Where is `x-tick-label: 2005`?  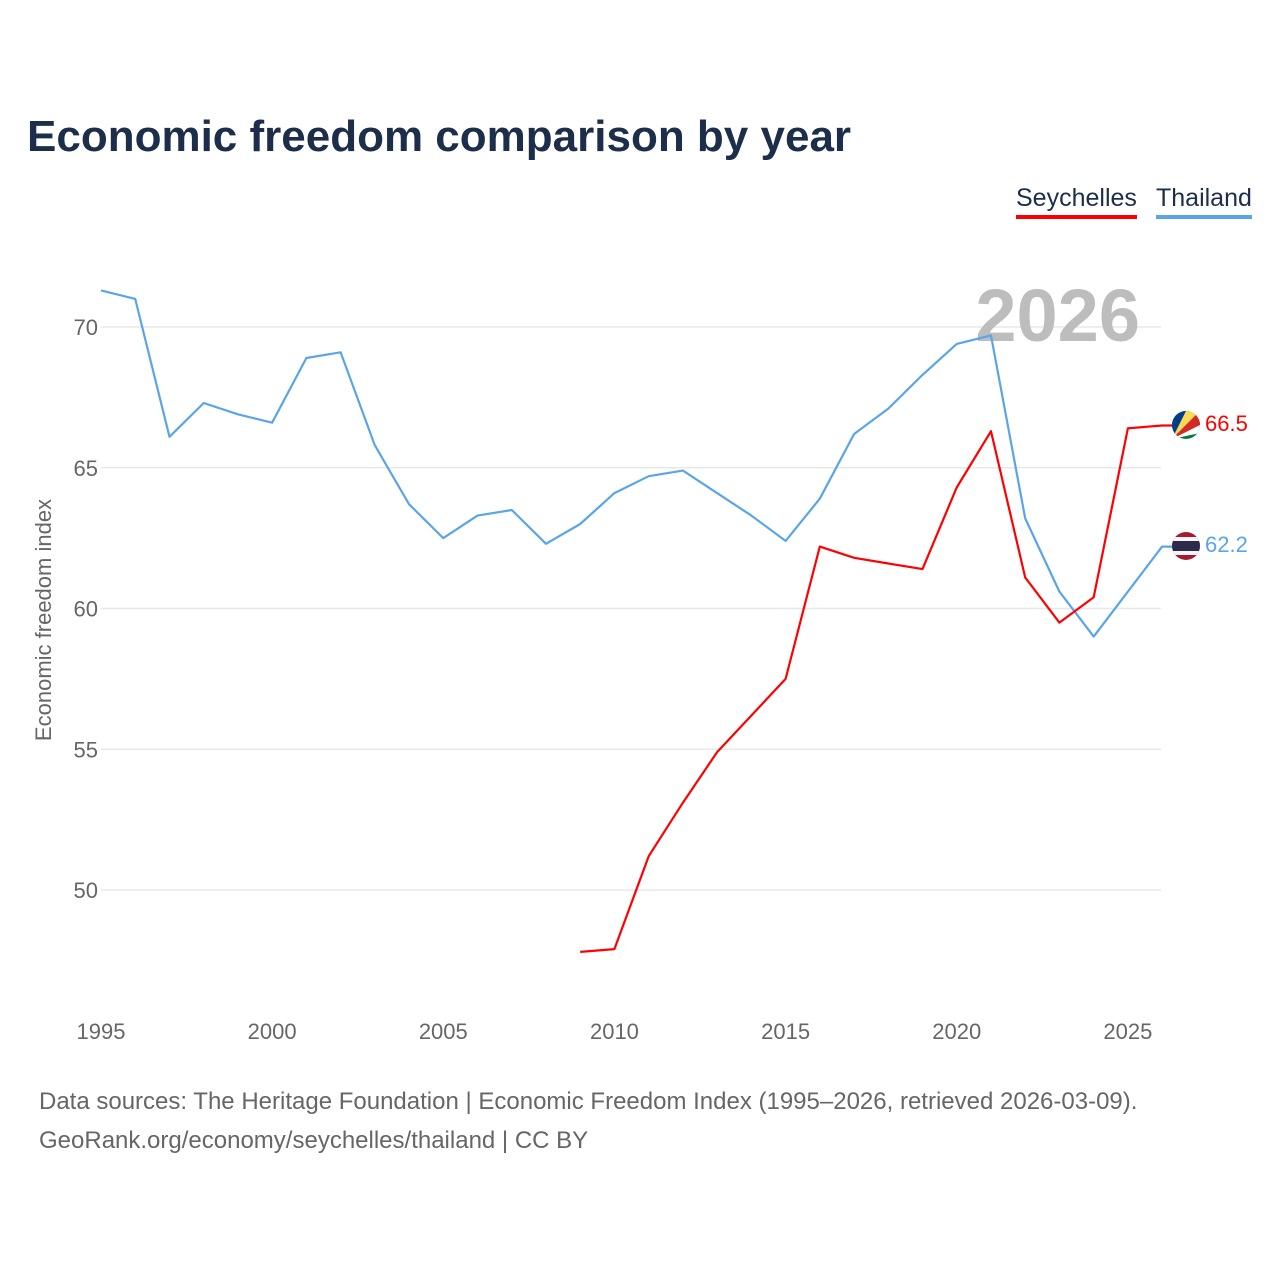
x-tick-label: 2005 is located at coordinates (443, 1031).